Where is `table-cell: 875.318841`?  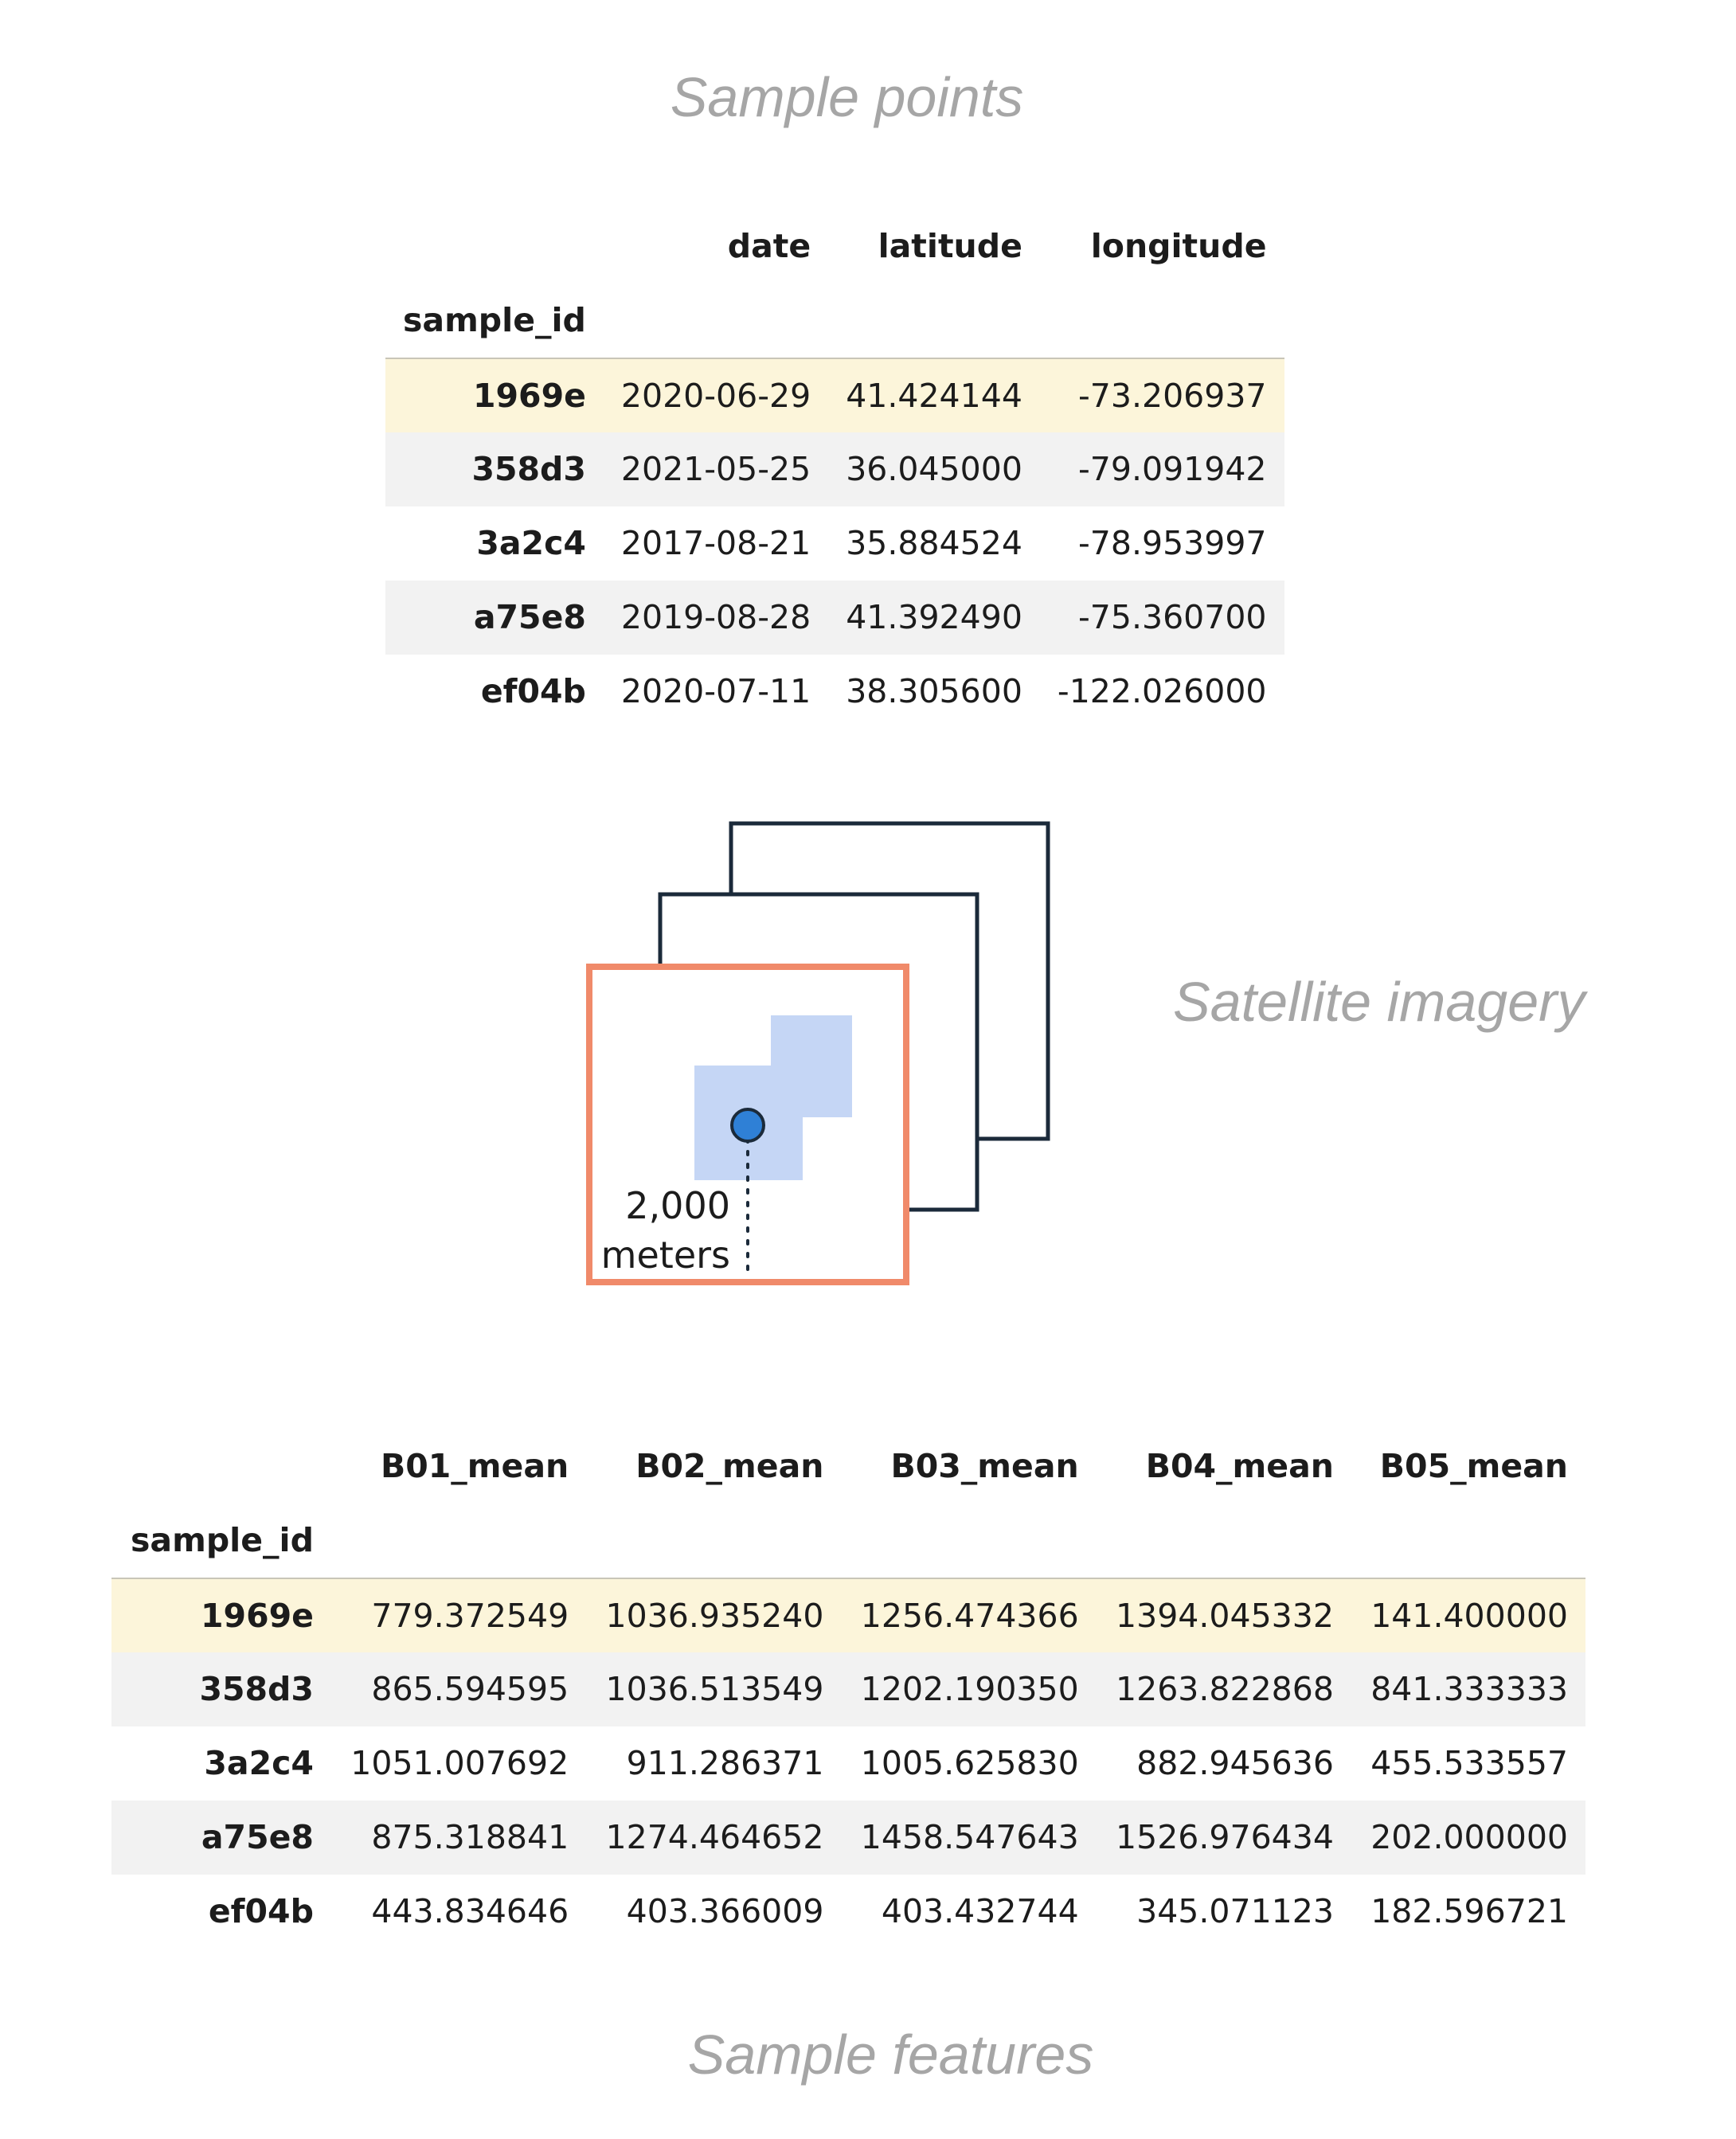 table-cell: 875.318841 is located at coordinates (470, 1837).